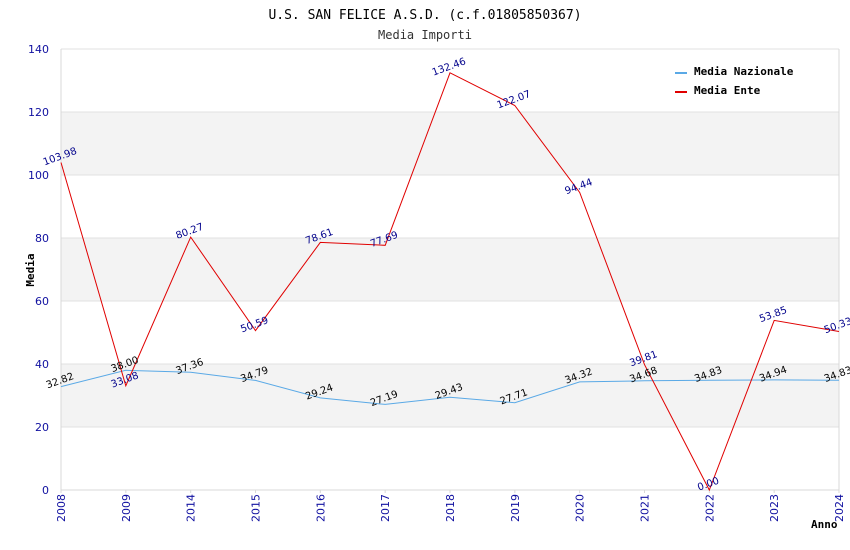 The width and height of the screenshot is (850, 550). Describe the element at coordinates (385, 508) in the screenshot. I see `x-tick-label: 2017` at that location.